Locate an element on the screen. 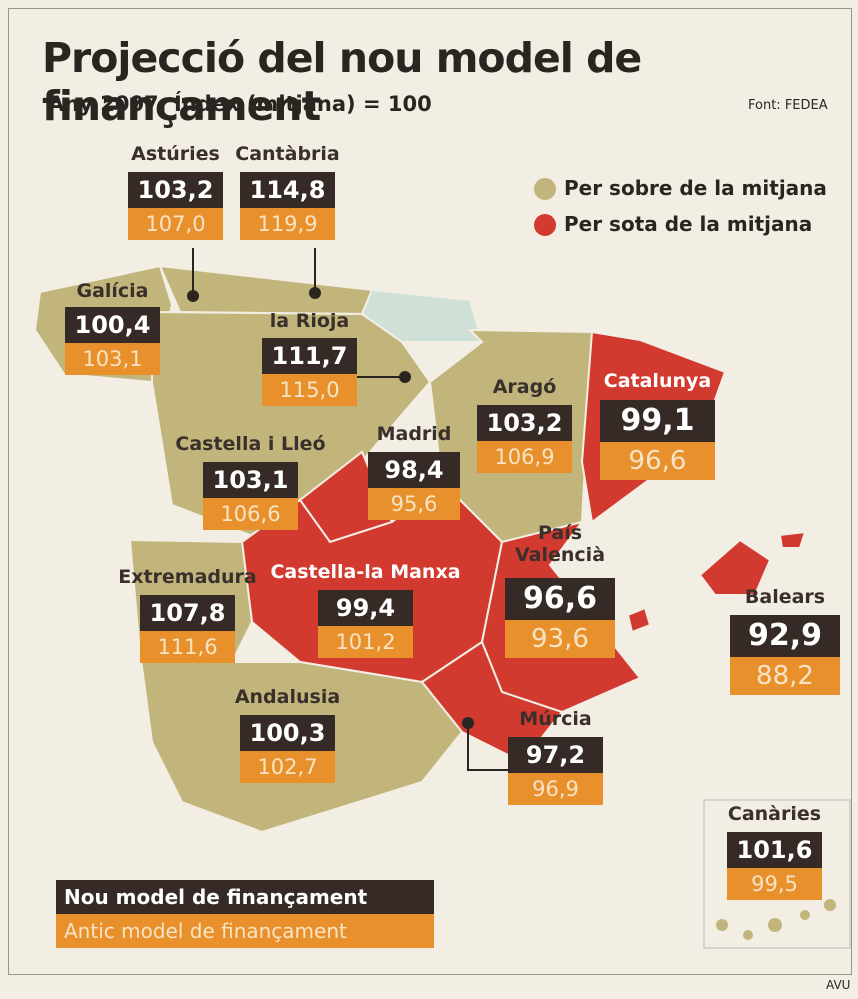 Image resolution: width=858 pixels, height=999 pixels. region-name: Balears is located at coordinates (785, 597).